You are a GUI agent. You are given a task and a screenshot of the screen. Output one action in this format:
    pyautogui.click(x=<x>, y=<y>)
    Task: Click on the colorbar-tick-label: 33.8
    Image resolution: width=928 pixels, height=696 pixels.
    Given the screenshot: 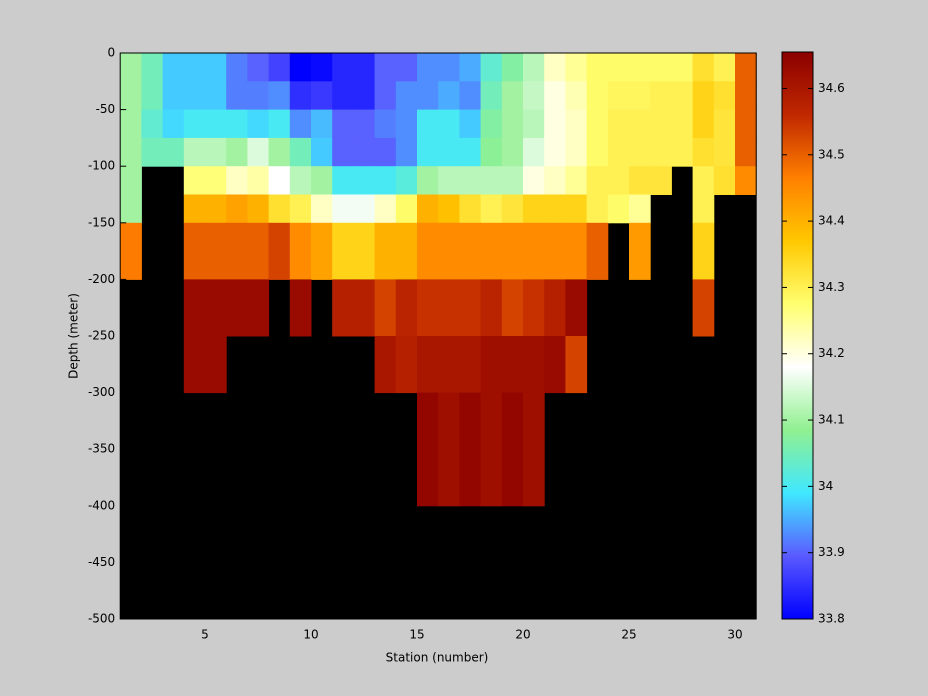 What is the action you would take?
    pyautogui.click(x=831, y=619)
    